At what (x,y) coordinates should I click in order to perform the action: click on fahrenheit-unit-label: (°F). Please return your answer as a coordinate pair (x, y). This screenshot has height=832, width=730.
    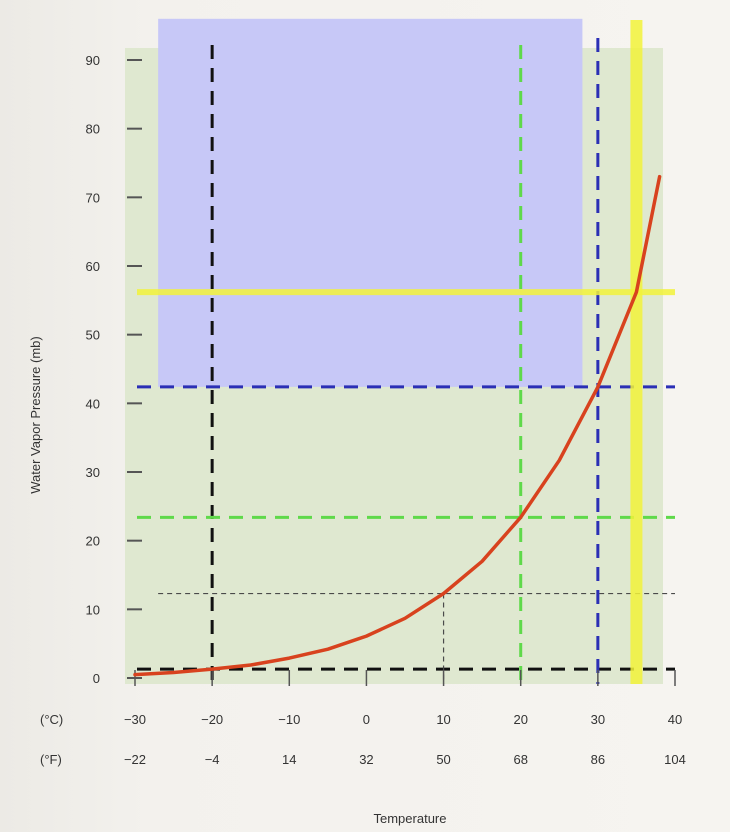
    Looking at the image, I should click on (51, 759).